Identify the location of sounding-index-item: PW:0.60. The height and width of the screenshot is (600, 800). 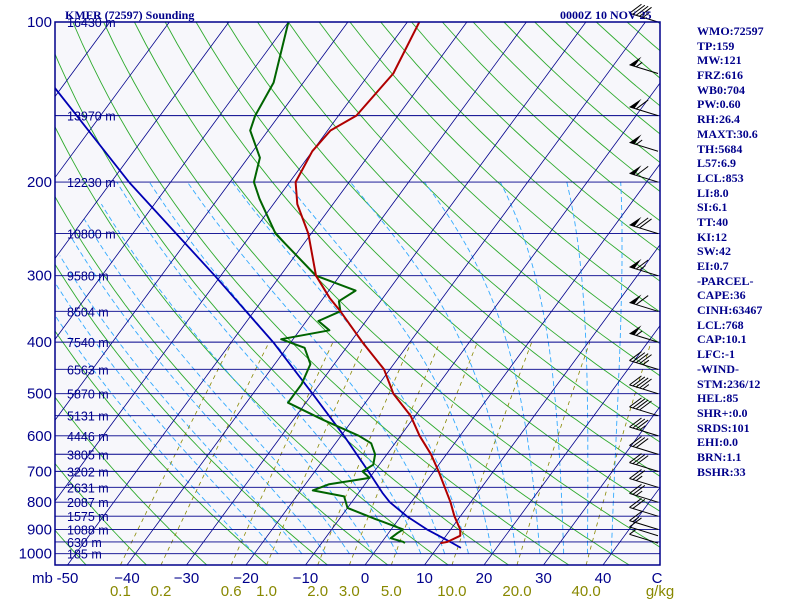
(719, 104).